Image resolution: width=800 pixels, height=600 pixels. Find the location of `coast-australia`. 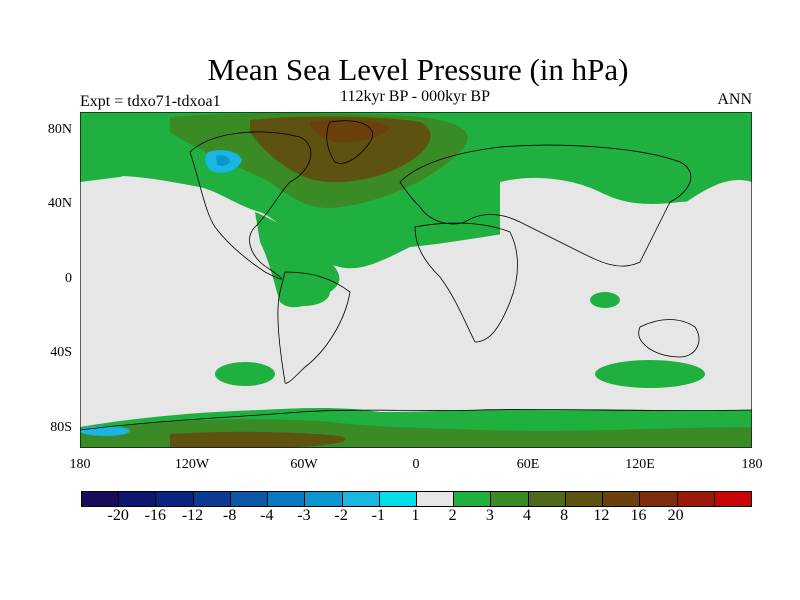

coast-australia is located at coordinates (669, 338).